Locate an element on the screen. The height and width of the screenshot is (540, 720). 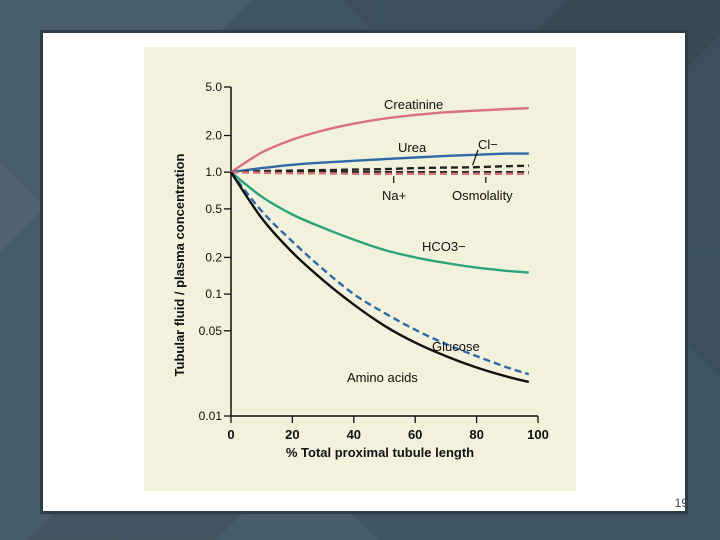
y-tick-label: 2.0 is located at coordinates (213, 136).